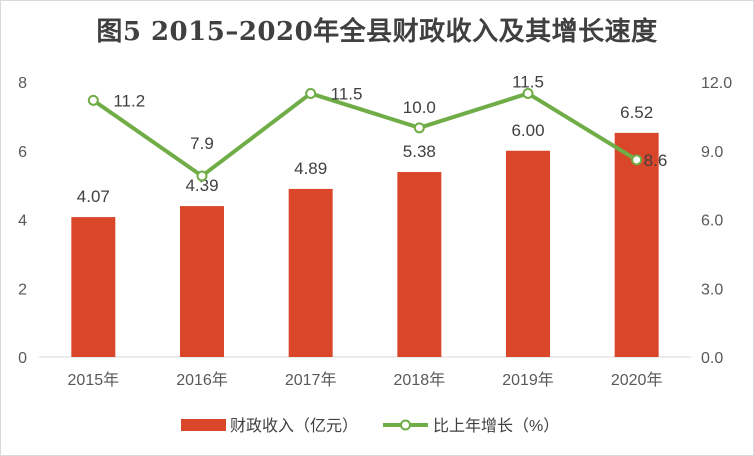 This screenshot has width=754, height=456. I want to click on legend-bar-label: 财政收入（亿元）, so click(294, 426).